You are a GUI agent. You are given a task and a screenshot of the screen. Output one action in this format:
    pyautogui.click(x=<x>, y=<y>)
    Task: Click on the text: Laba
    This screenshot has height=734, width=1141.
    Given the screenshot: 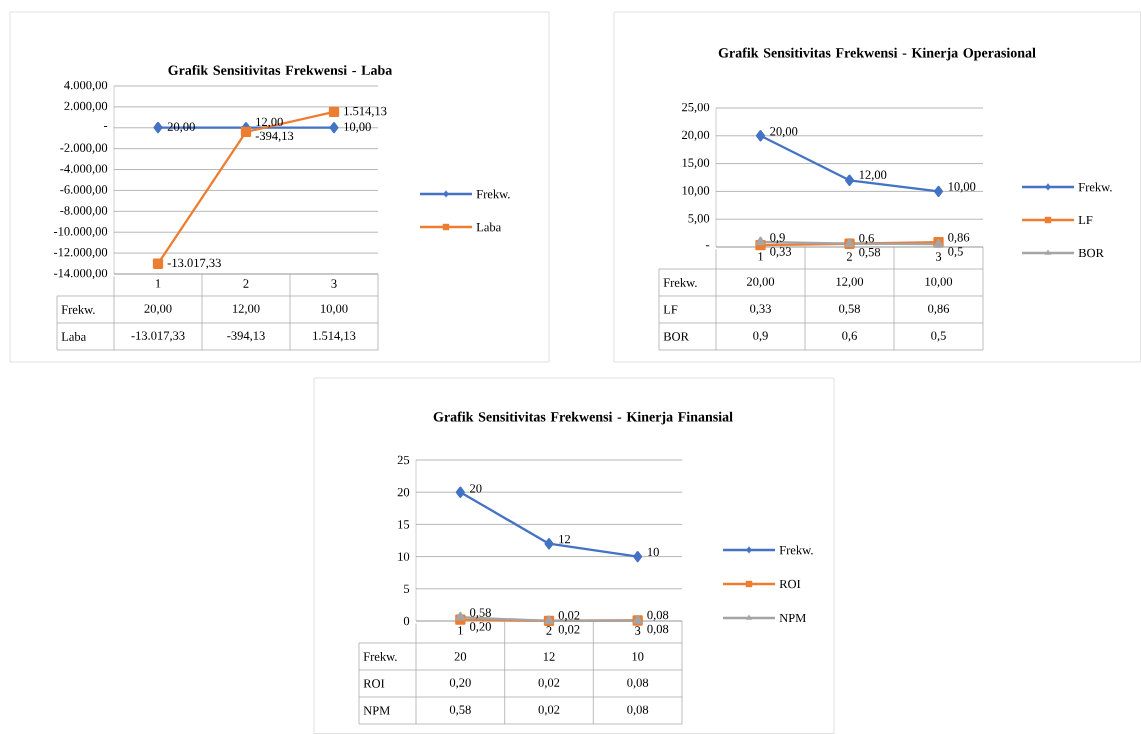 What is the action you would take?
    pyautogui.click(x=74, y=336)
    